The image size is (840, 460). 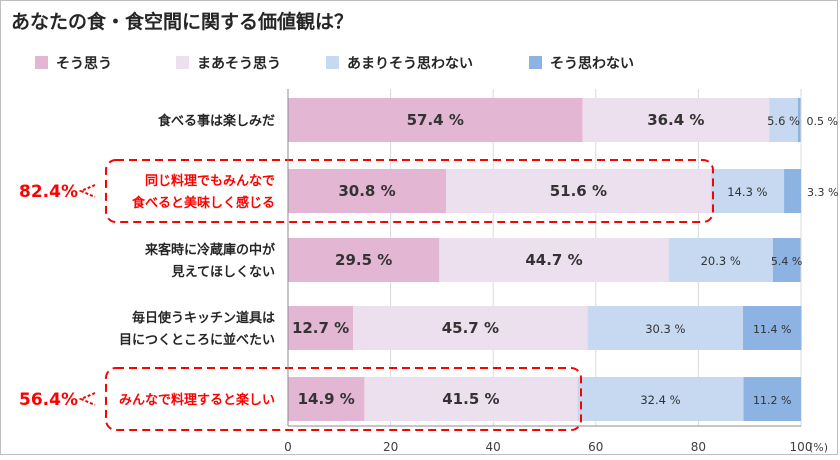 I want to click on value-label: 0.5 %, so click(x=821, y=121).